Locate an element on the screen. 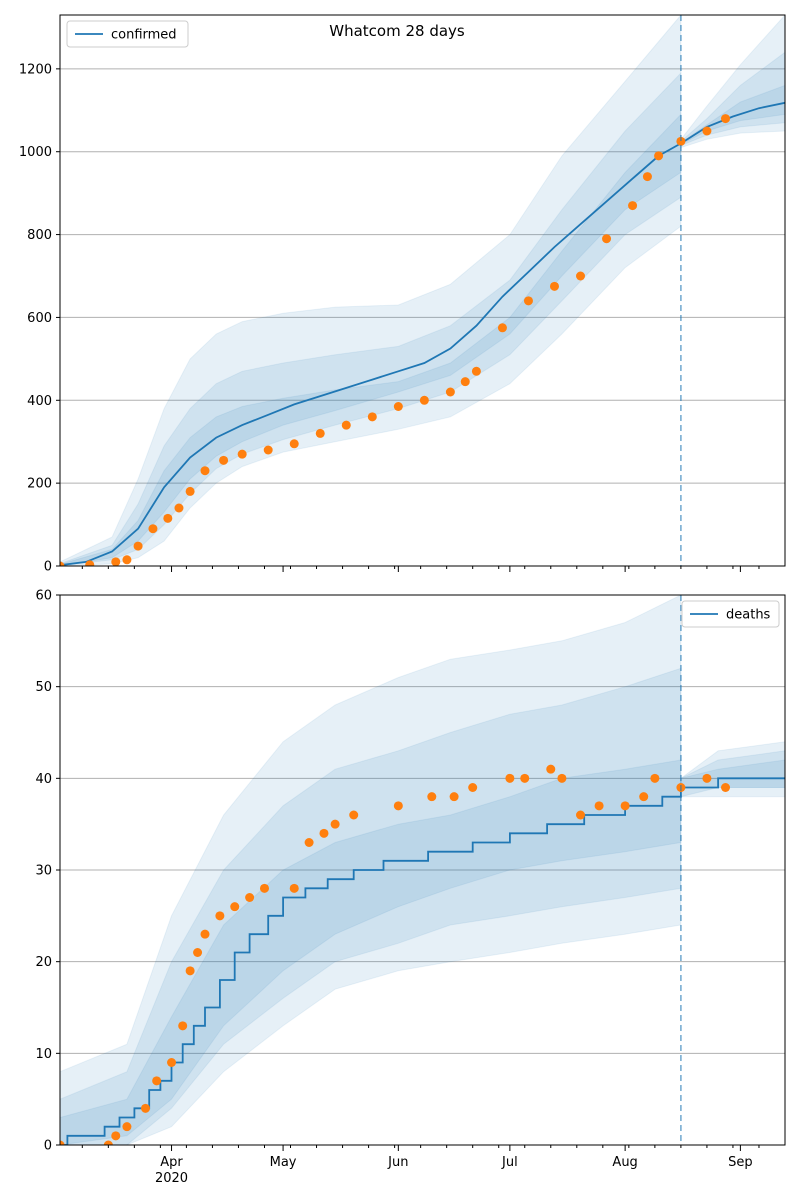 The width and height of the screenshot is (800, 1200). y-tick-label: 40 is located at coordinates (43, 779).